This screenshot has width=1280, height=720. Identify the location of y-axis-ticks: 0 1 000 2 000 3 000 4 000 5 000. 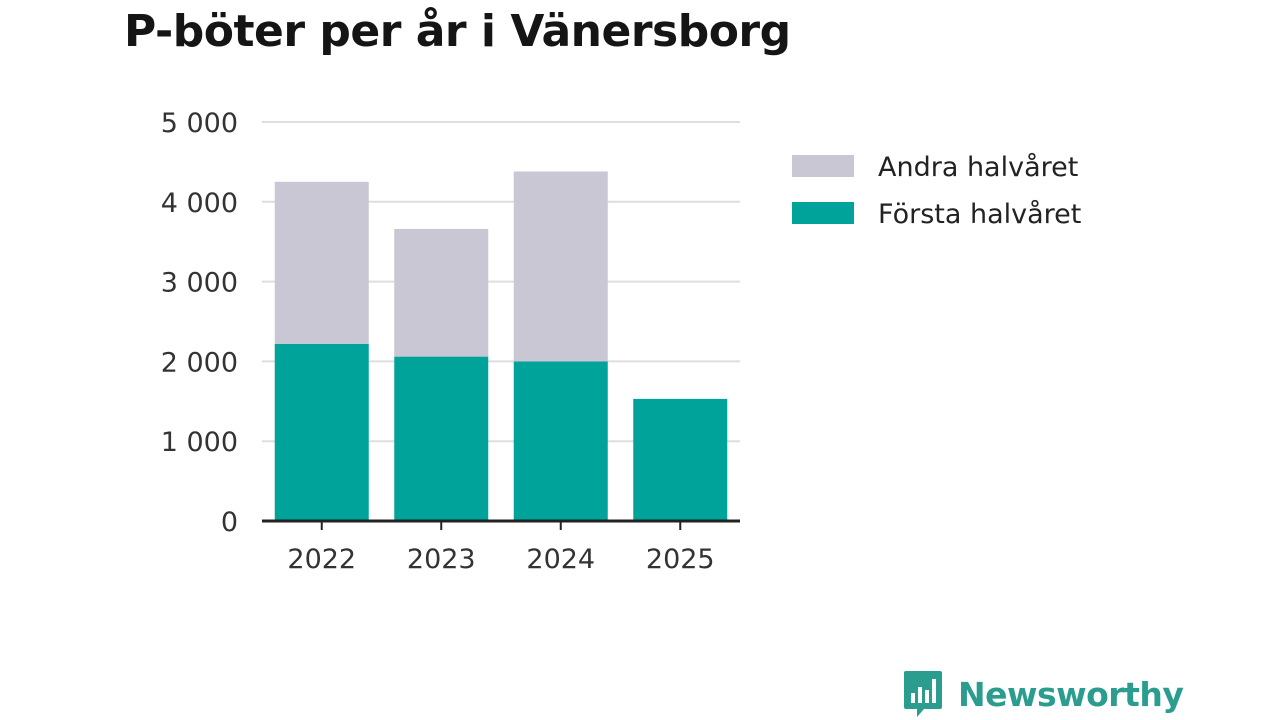
(199, 323).